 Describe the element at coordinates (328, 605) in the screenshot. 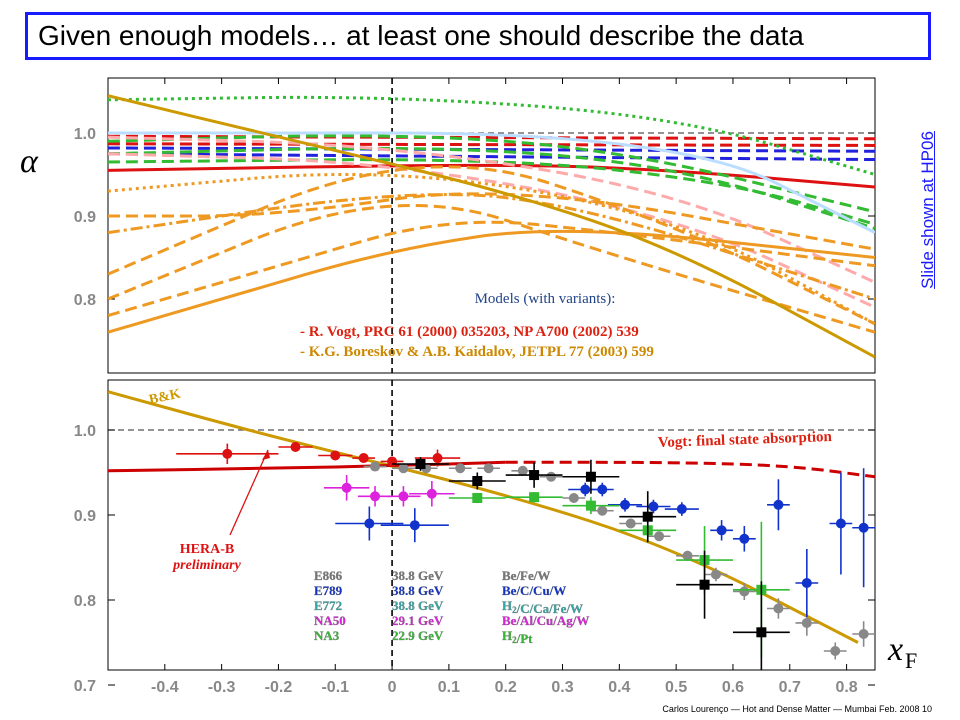

I see `legend-experiment: E772` at that location.